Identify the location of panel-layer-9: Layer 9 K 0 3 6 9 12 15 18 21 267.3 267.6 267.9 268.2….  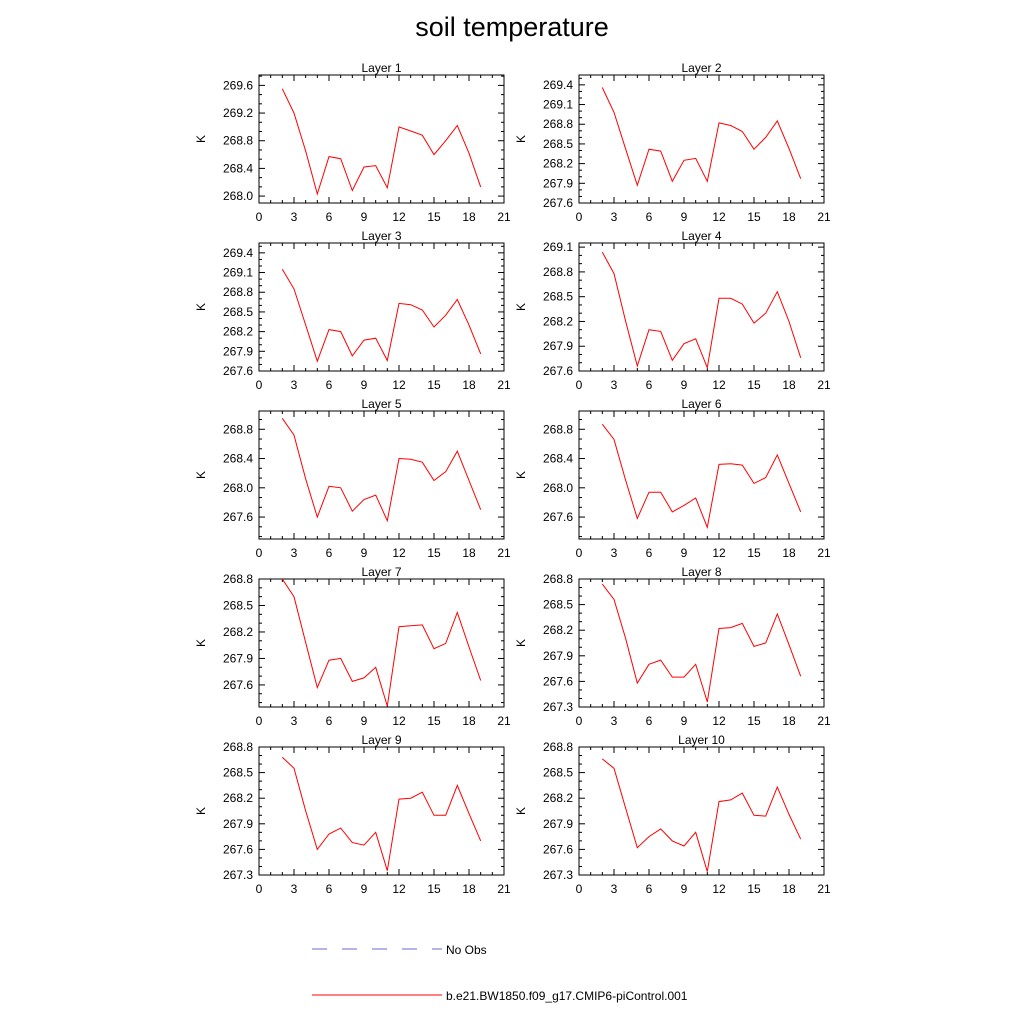
(352, 814).